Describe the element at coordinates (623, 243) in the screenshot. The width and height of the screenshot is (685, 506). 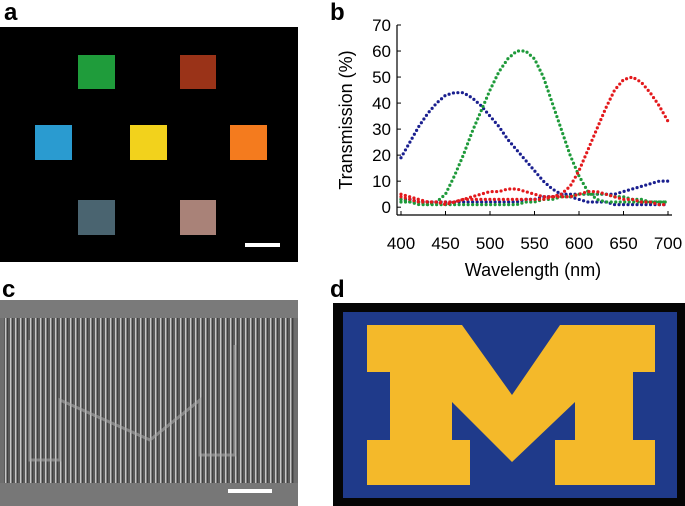
I see `x-tick-label: 650` at that location.